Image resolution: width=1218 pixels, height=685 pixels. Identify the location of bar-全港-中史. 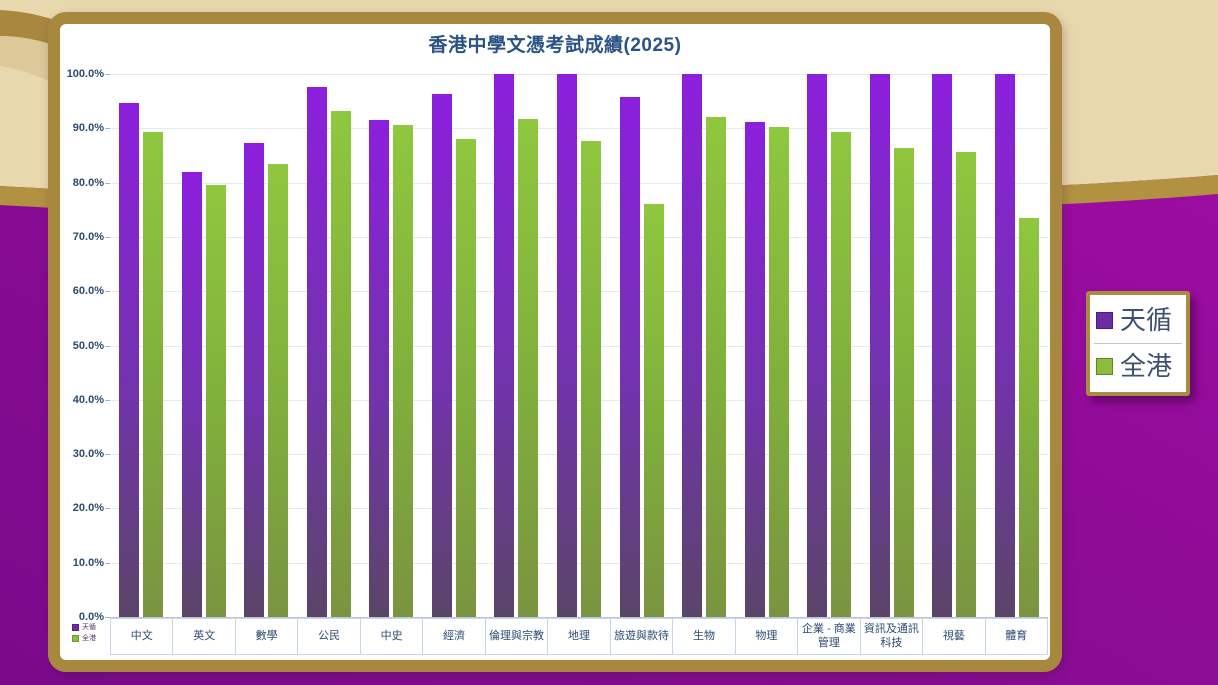
(403, 370).